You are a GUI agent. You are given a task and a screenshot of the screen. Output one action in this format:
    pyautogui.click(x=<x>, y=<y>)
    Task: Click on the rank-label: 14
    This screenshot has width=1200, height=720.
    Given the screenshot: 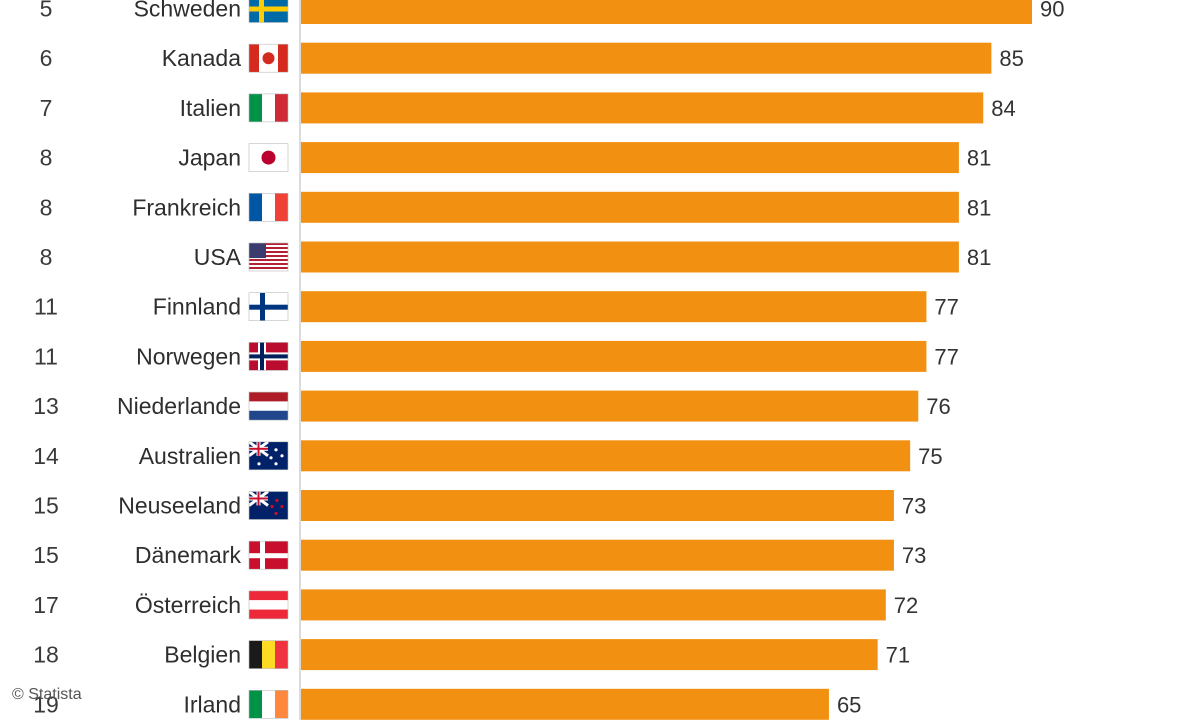 What is the action you would take?
    pyautogui.click(x=46, y=456)
    